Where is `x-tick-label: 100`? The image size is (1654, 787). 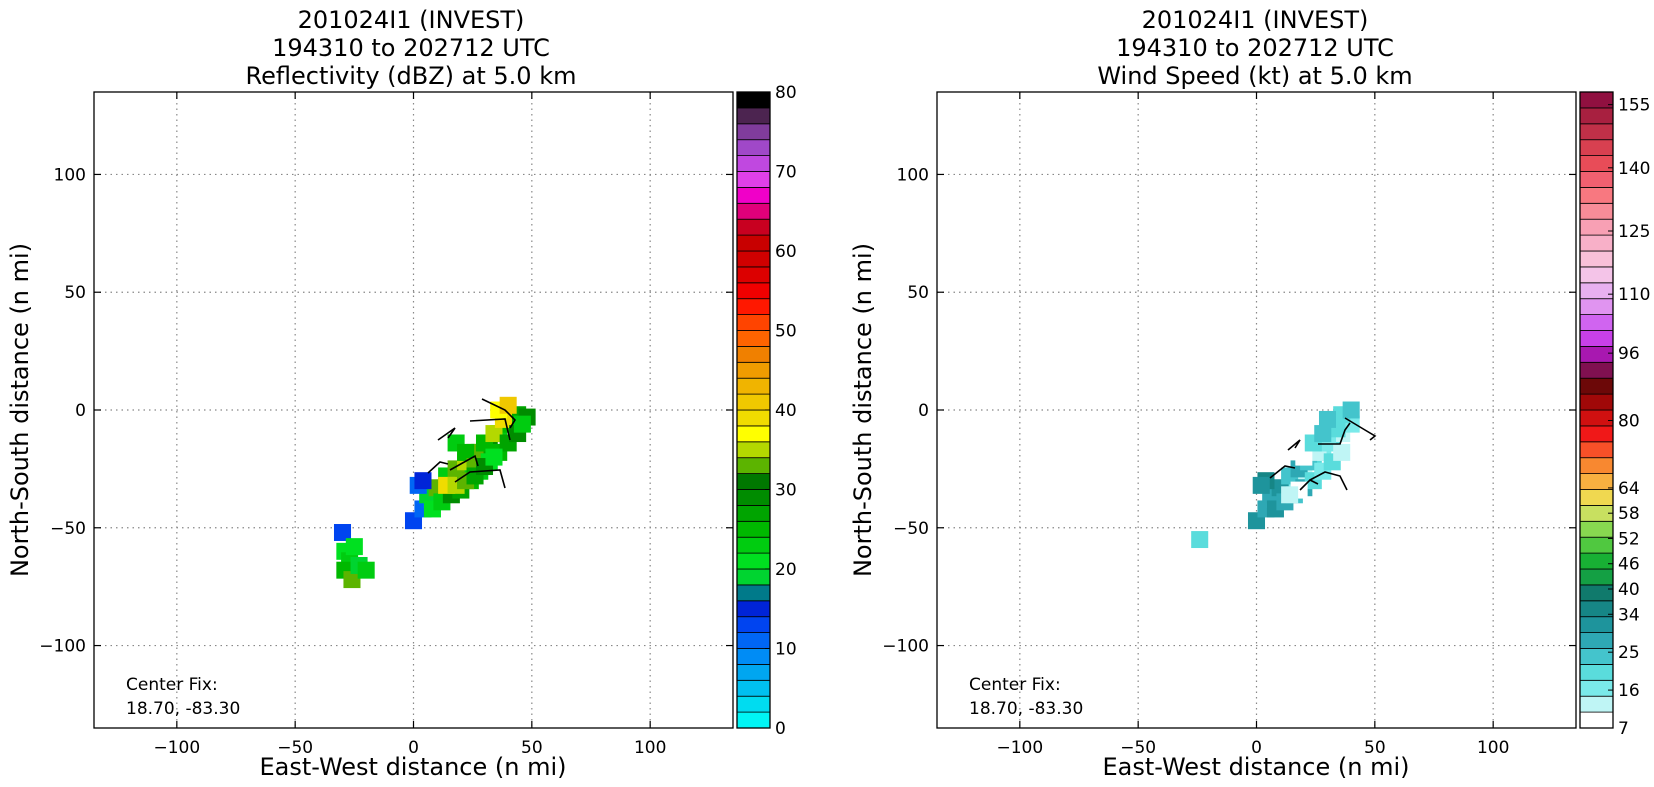
x-tick-label: 100 is located at coordinates (650, 748).